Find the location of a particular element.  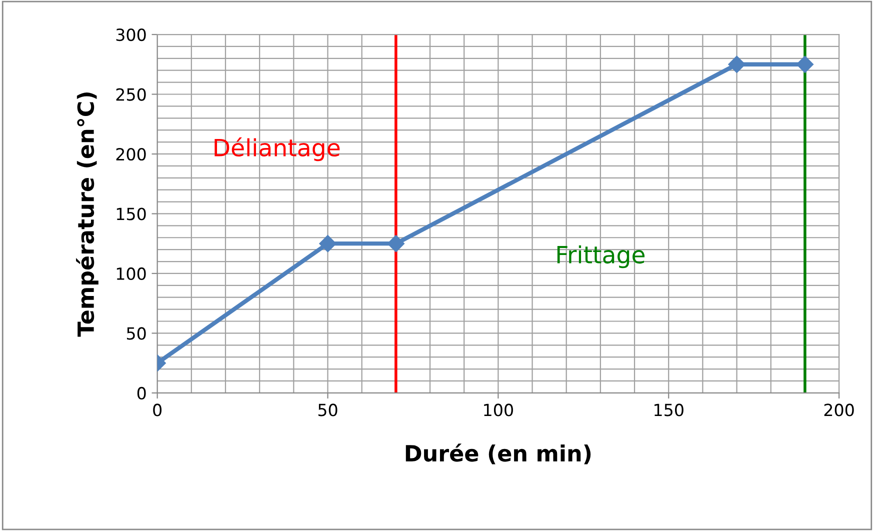

x-tick-label: 200 is located at coordinates (839, 410).